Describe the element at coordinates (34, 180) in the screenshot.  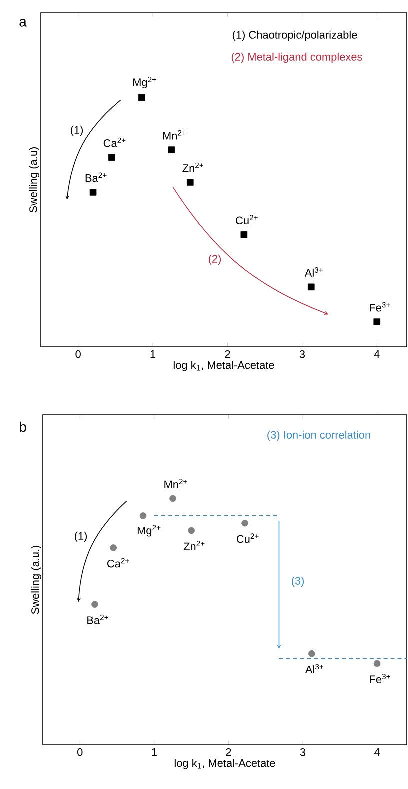
I see `y-axis-title: Swelling (a.u)` at that location.